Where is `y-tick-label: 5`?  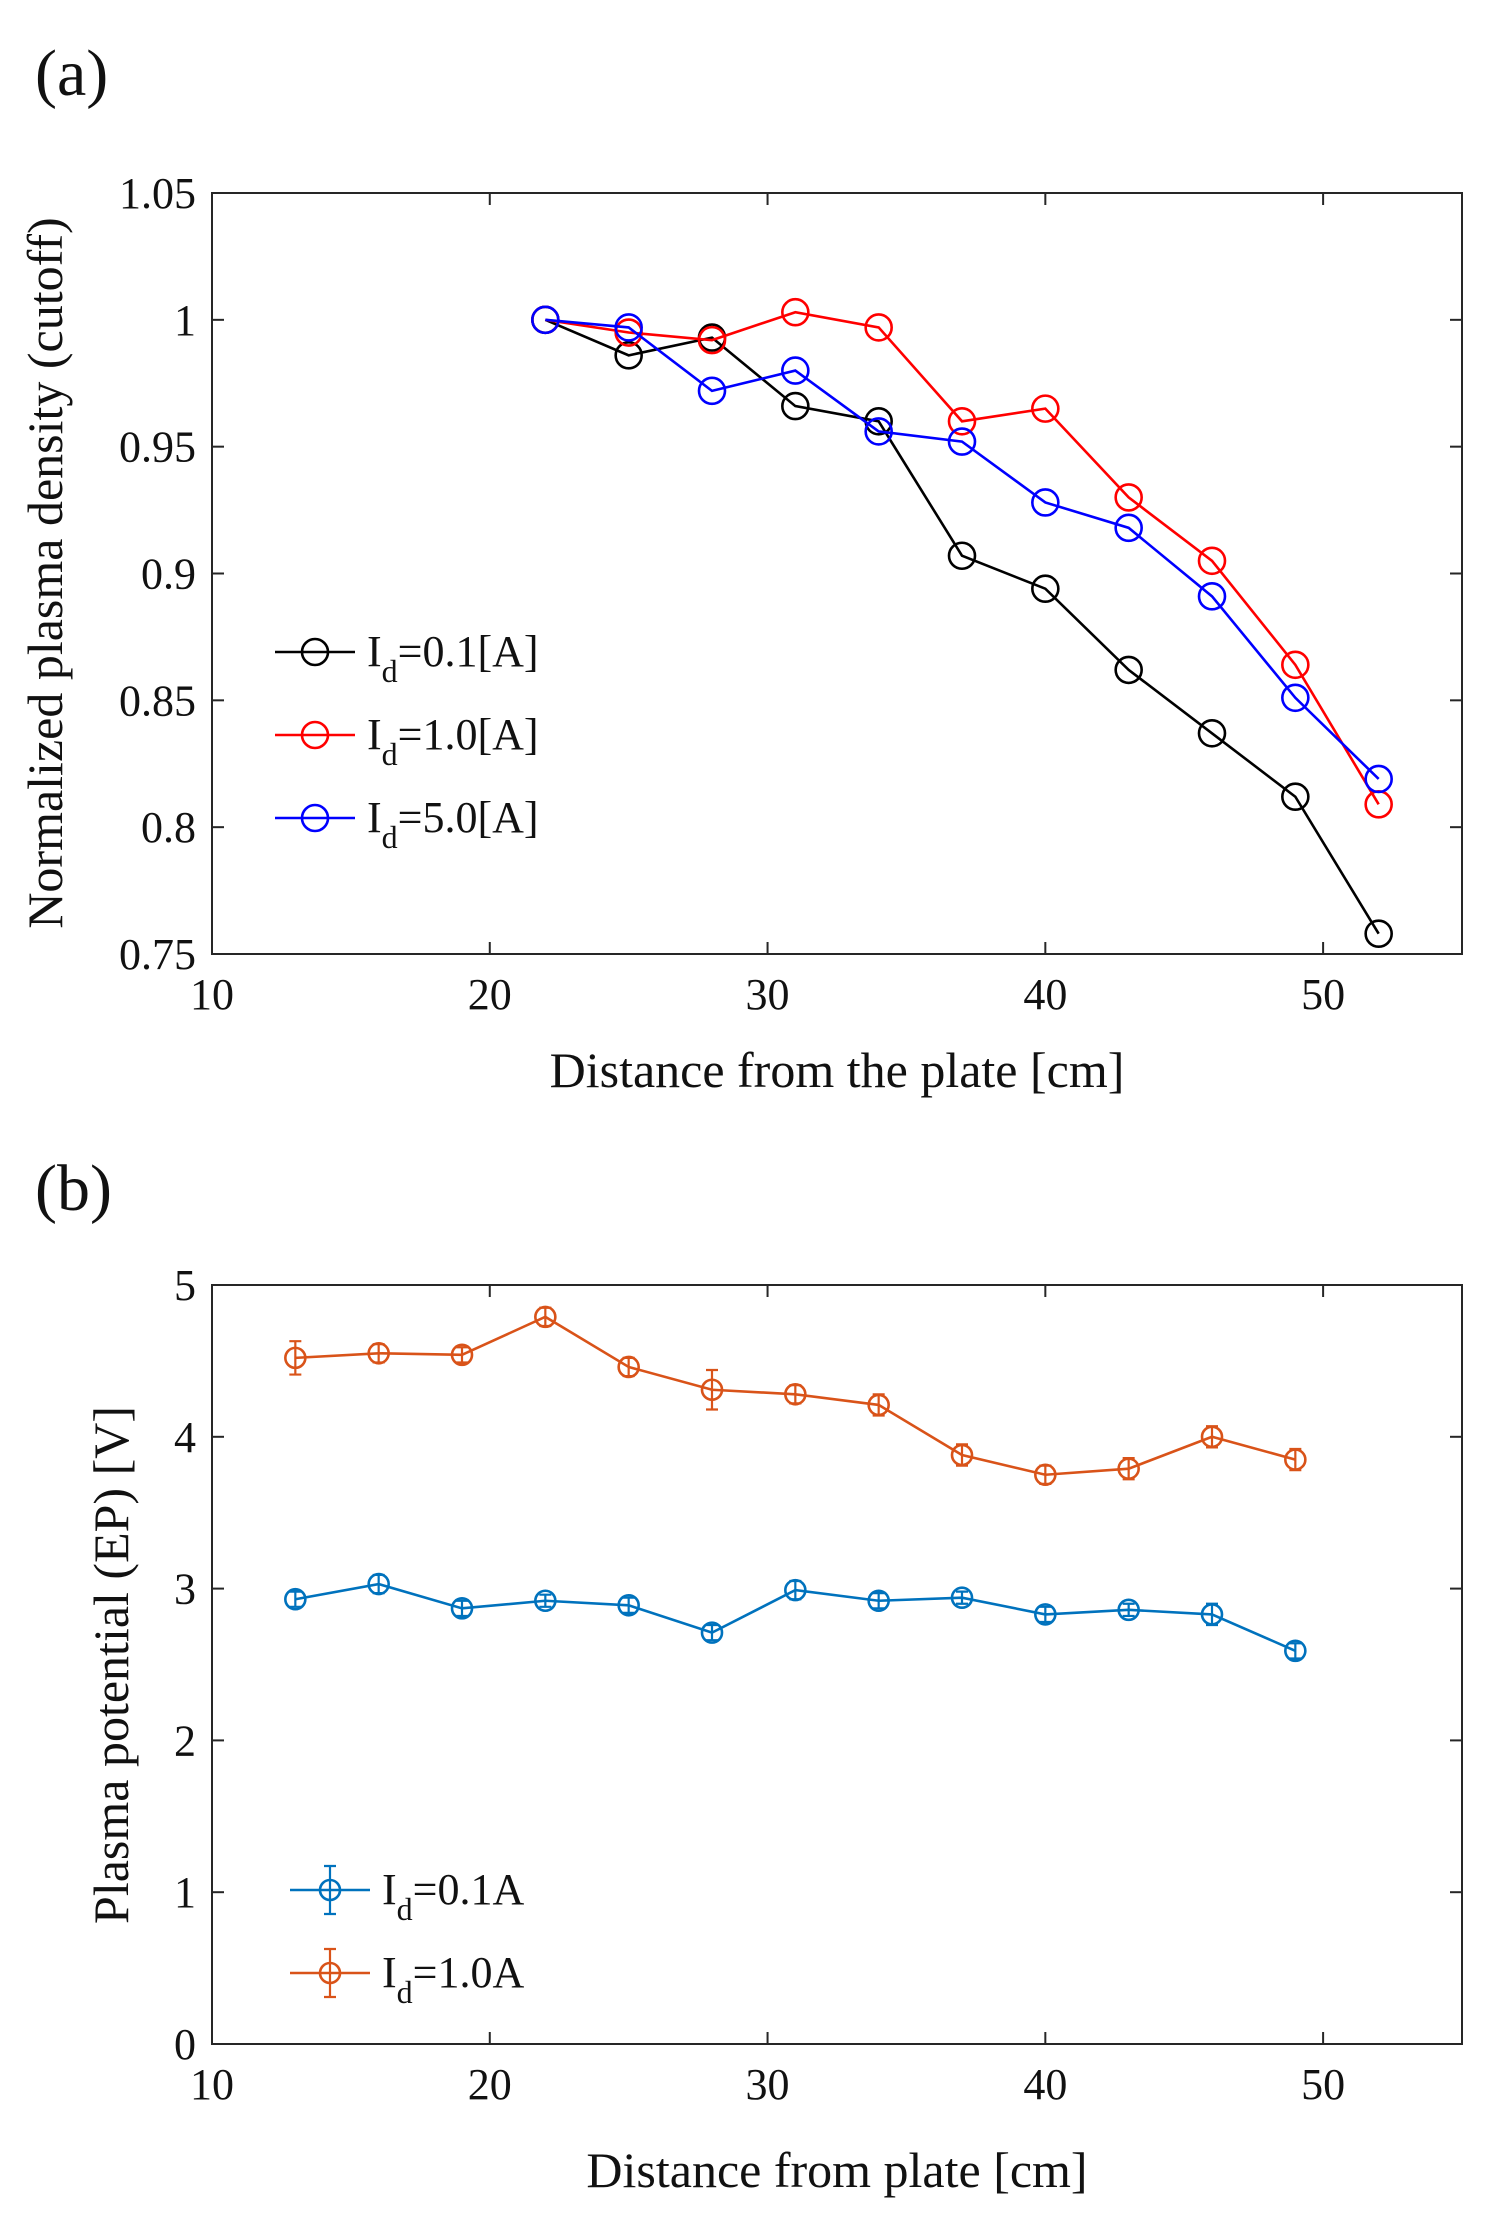
y-tick-label: 5 is located at coordinates (185, 1285).